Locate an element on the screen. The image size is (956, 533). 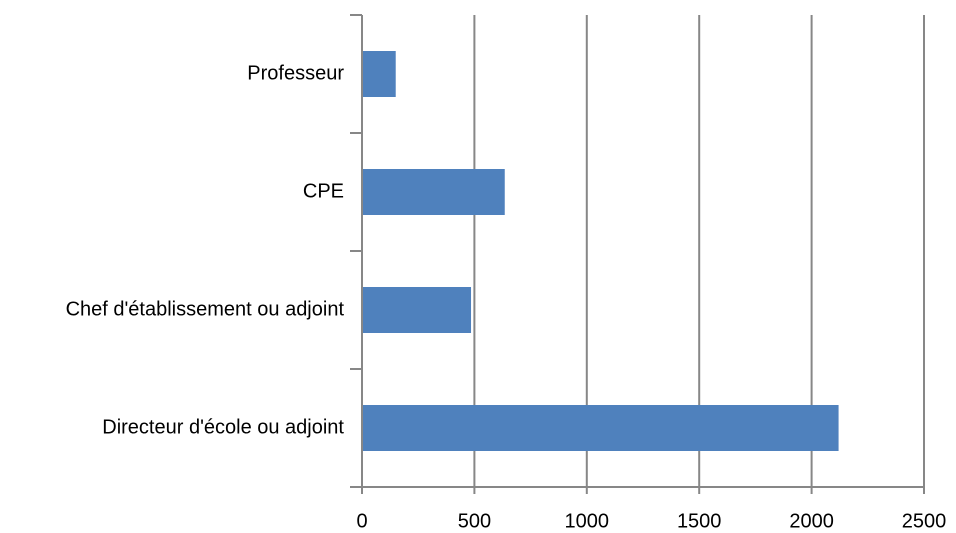
x-tick-label: 0 is located at coordinates (361, 521).